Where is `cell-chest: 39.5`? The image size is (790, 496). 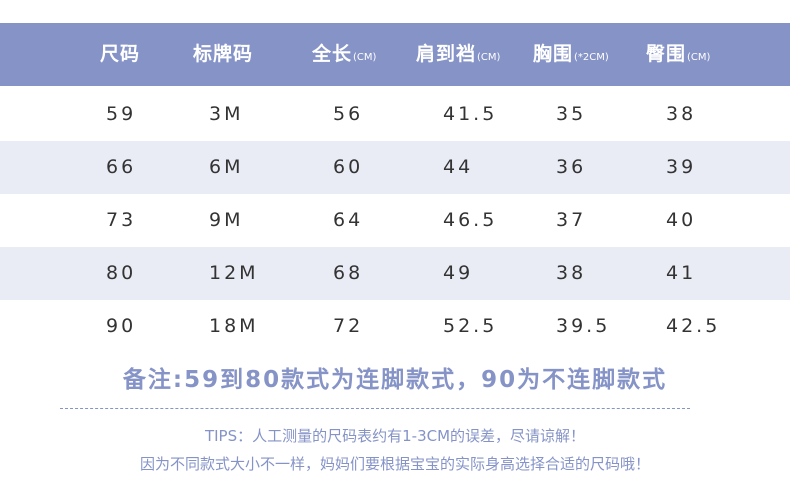
cell-chest: 39.5 is located at coordinates (583, 326).